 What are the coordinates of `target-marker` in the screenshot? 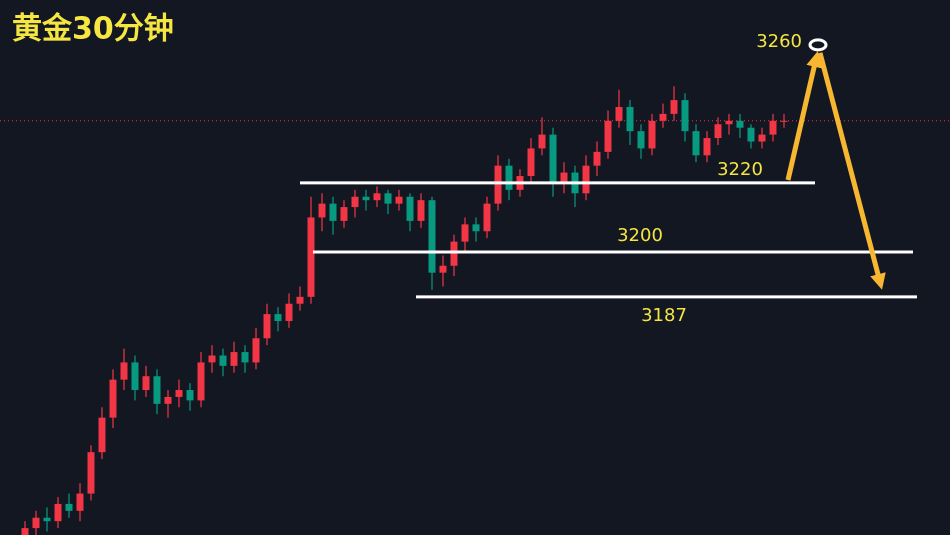 It's located at (818, 45).